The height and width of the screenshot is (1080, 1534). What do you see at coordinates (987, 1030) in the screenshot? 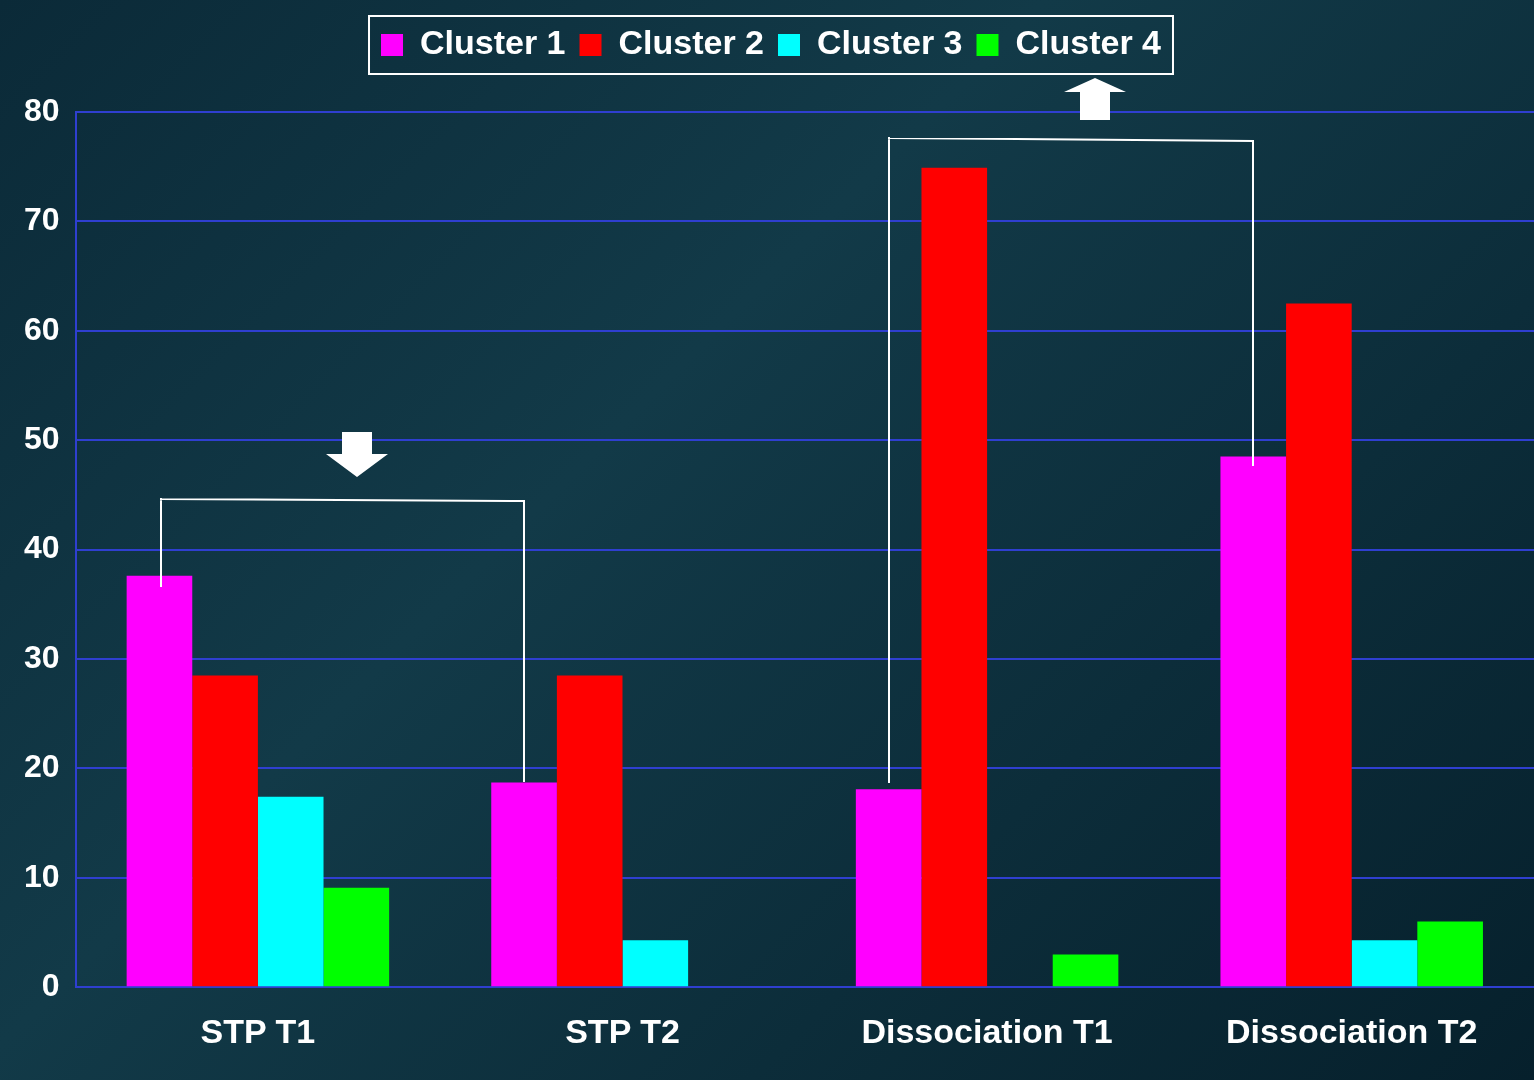
I see `x-tick-label: Dissociation T1` at bounding box center [987, 1030].